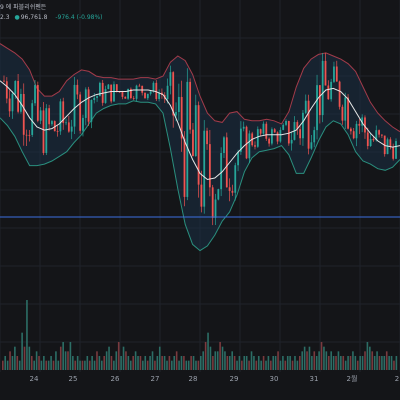 This screenshot has width=400, height=400. What do you see at coordinates (115, 379) in the screenshot?
I see `x-tick-label: 26` at bounding box center [115, 379].